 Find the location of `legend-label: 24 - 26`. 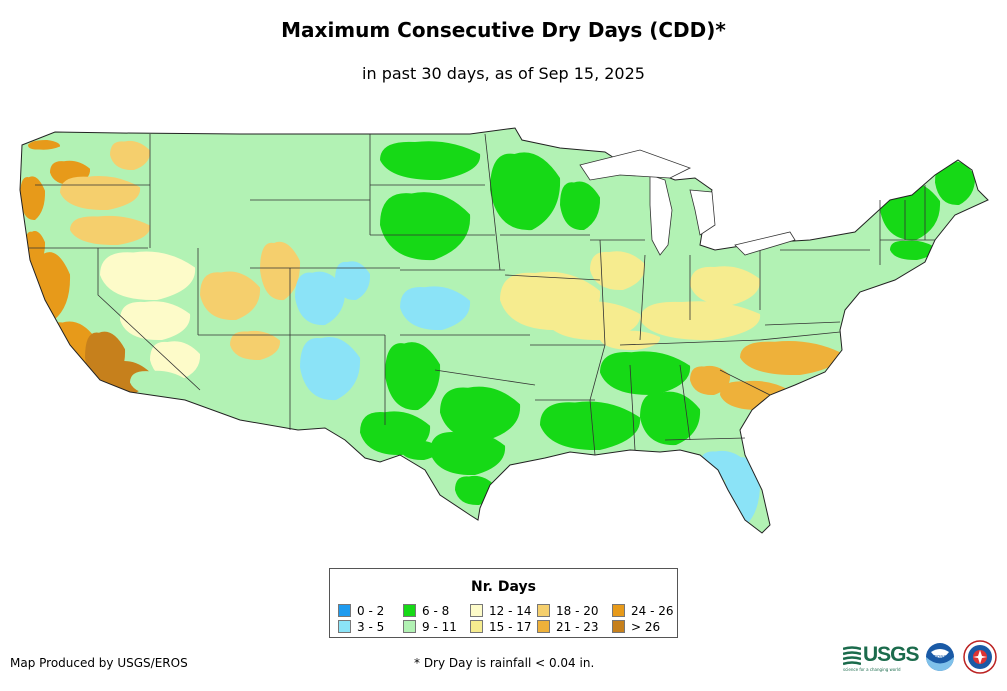

legend-label: 24 - 26 is located at coordinates (652, 611).